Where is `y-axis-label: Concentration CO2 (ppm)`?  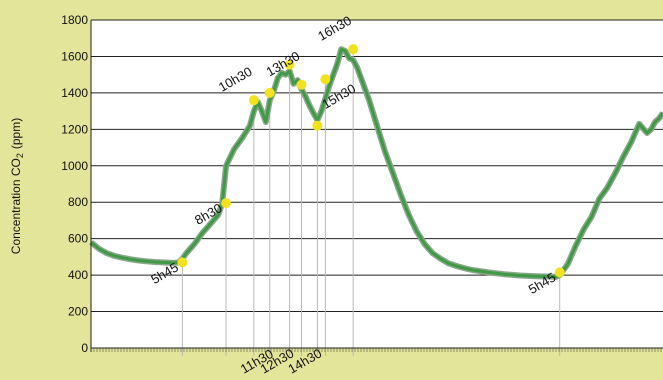 y-axis-label: Concentration CO2 (ppm) is located at coordinates (17, 186).